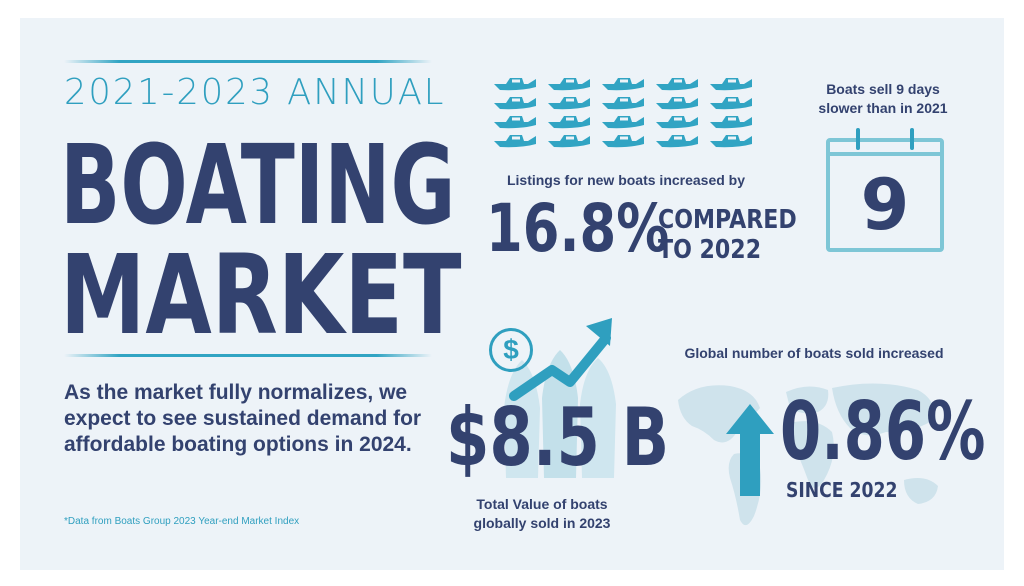 This screenshot has width=1024, height=586. I want to click on days-caption-line-1: Boats sell 9 days, so click(883, 89).